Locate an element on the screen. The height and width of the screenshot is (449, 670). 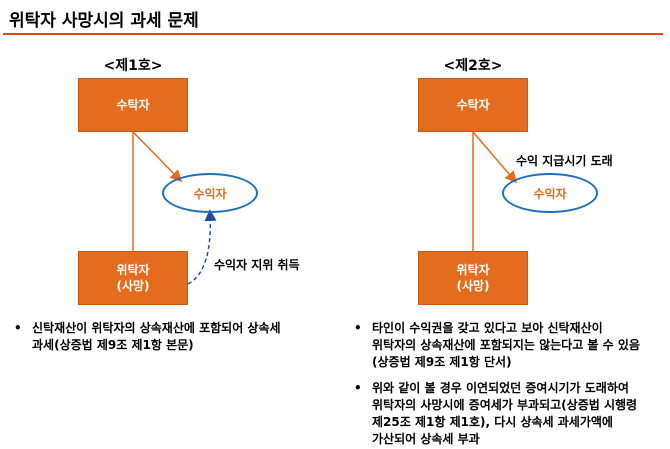
right-settlor-box: 위탁자 (사망) is located at coordinates (473, 278).